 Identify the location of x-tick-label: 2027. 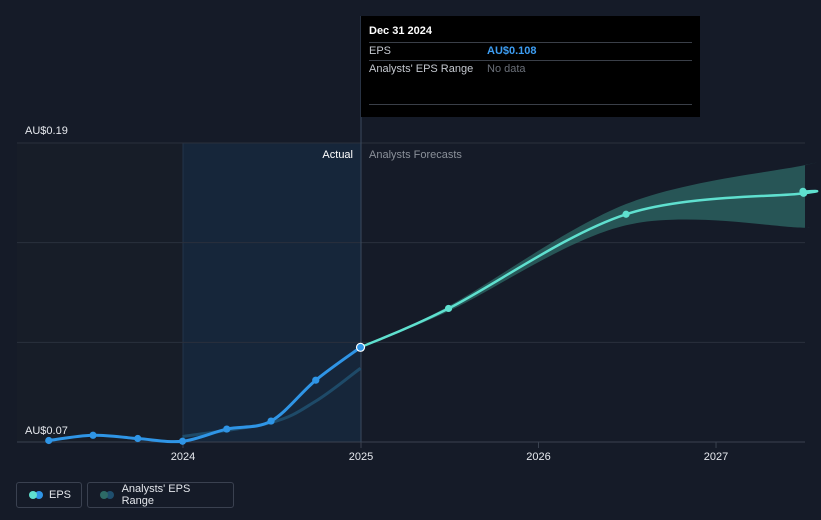
(716, 457).